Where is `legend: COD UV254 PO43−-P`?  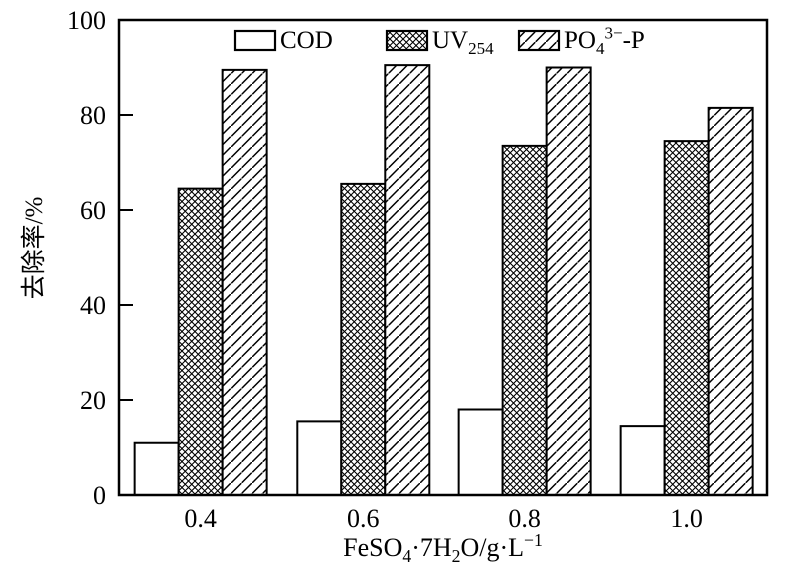 legend: COD UV254 PO43−-P is located at coordinates (439, 41).